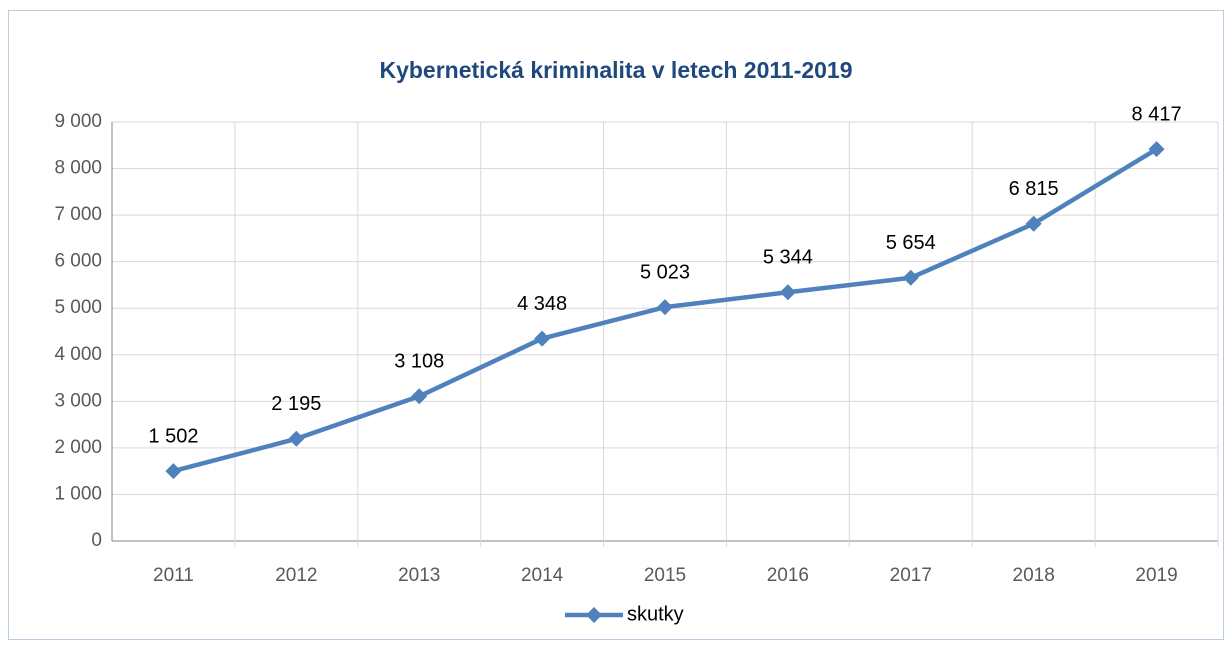 The image size is (1232, 648). What do you see at coordinates (78, 493) in the screenshot?
I see `y-tick-label: 1 000` at bounding box center [78, 493].